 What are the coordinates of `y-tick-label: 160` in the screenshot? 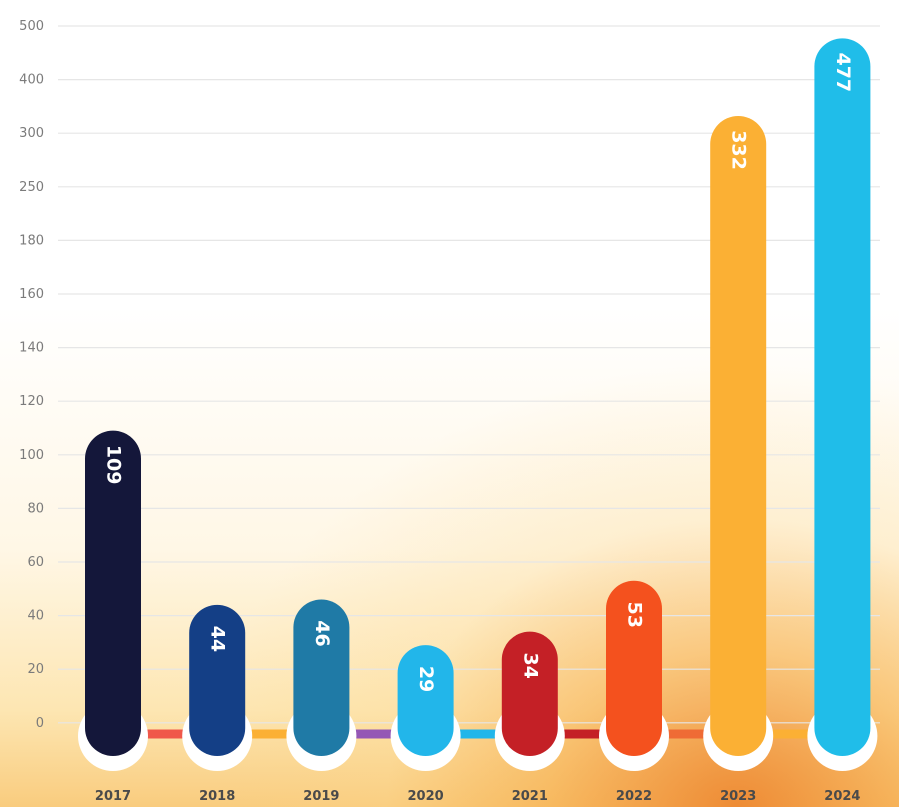 It's located at (31, 294).